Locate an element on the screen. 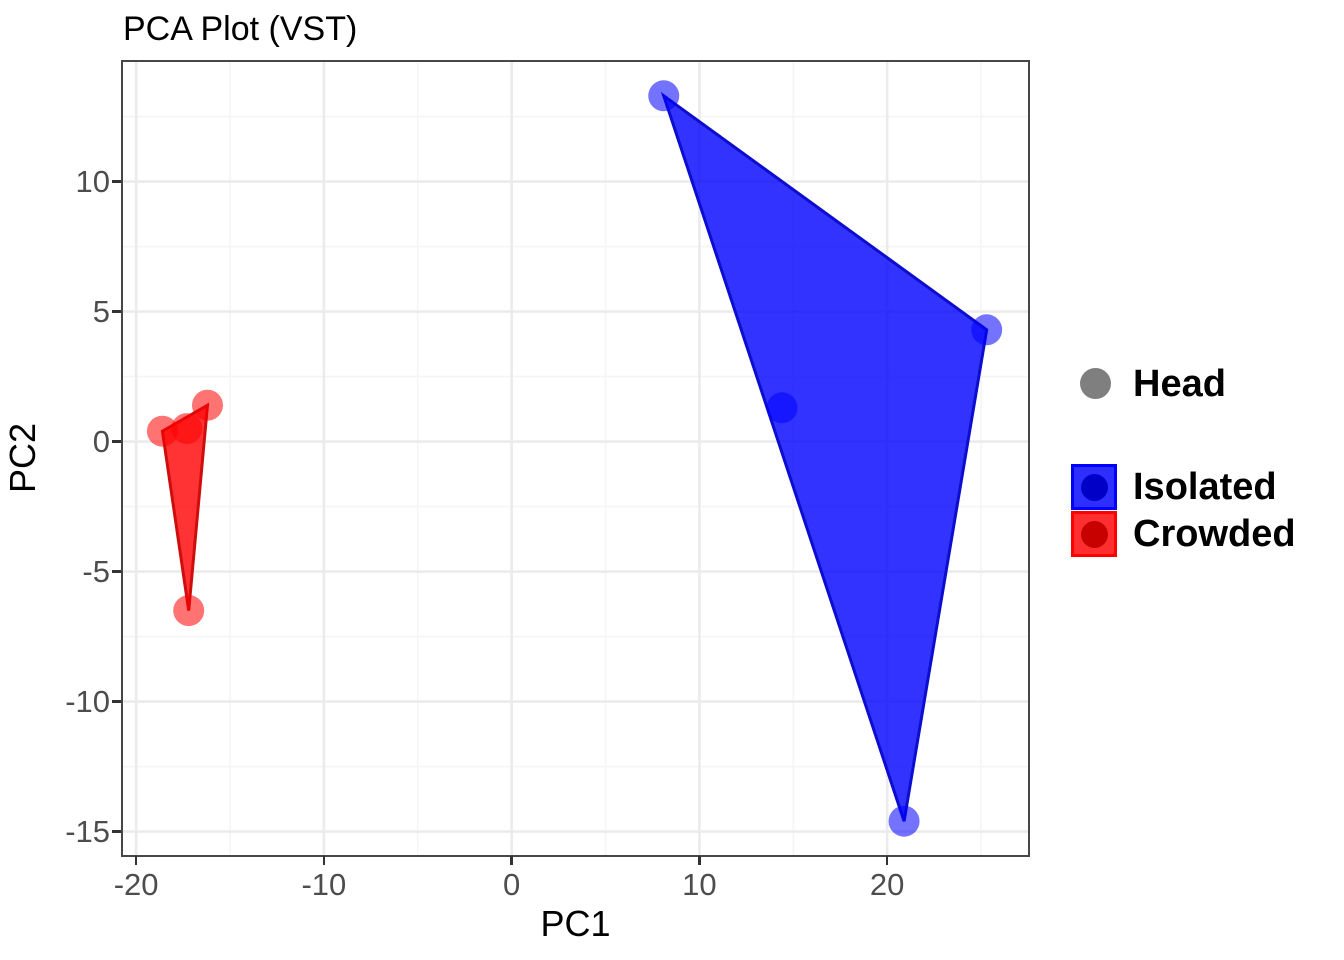 The image size is (1344, 960). y-tick-label: 10 is located at coordinates (92, 181).